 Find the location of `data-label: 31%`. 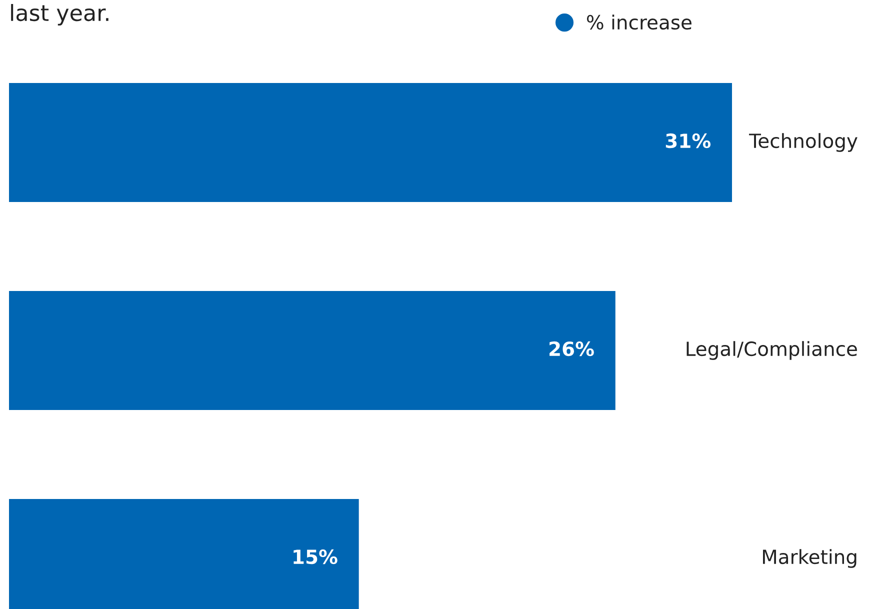

data-label: 31% is located at coordinates (688, 140).